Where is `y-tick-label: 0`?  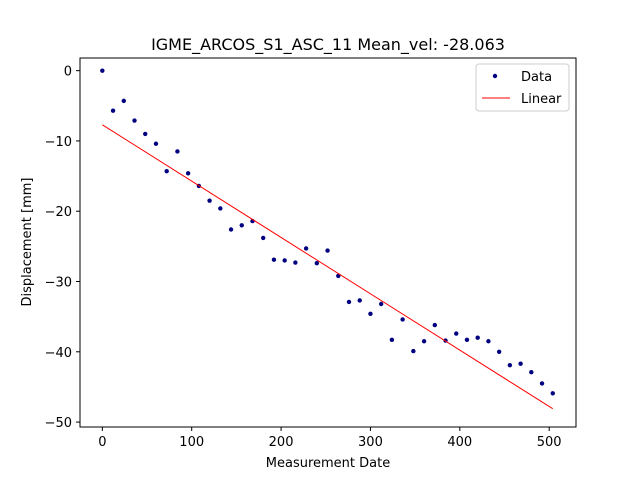 y-tick-label: 0 is located at coordinates (68, 72).